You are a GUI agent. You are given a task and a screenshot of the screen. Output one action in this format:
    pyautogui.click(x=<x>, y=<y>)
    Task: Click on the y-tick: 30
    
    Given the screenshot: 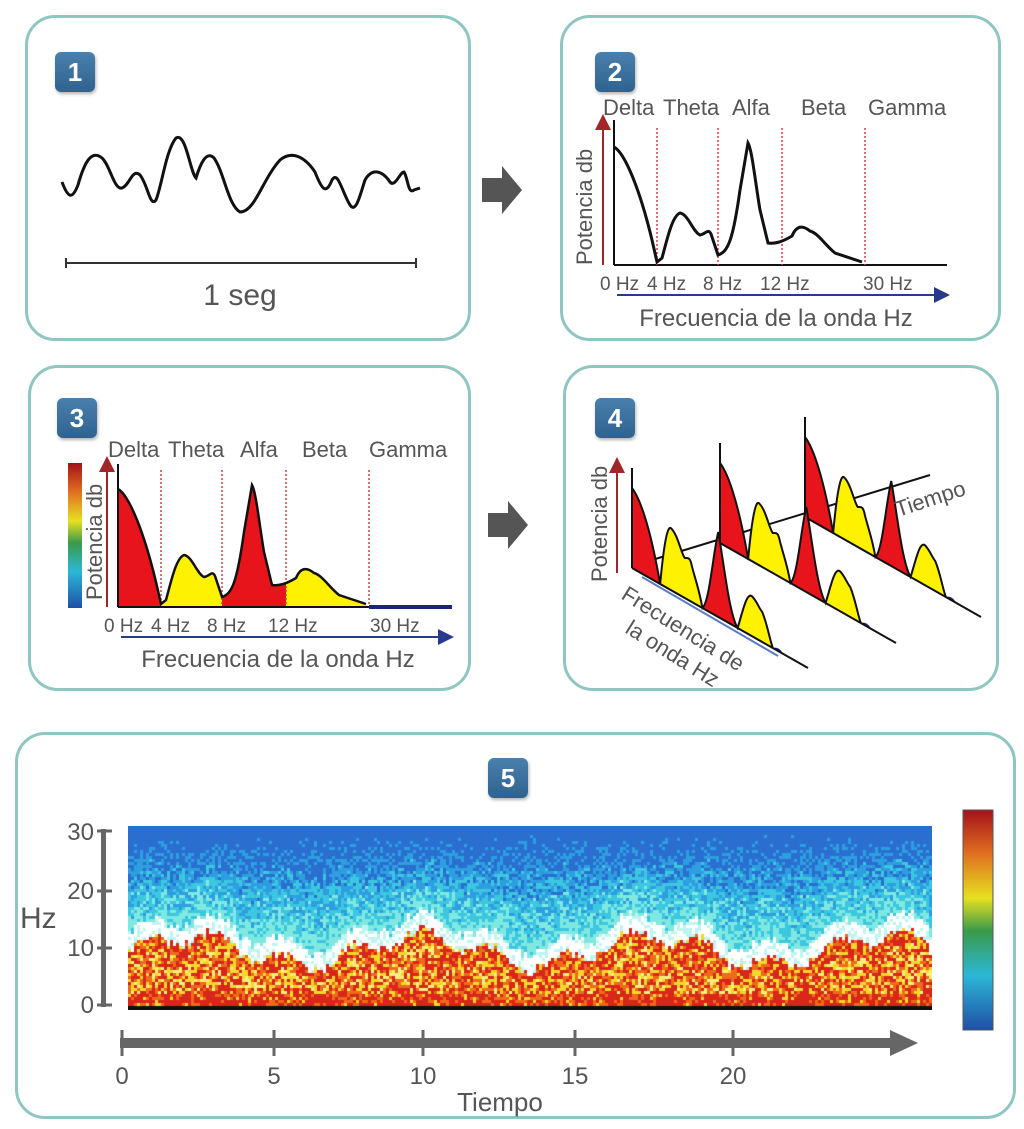 What is the action you would take?
    pyautogui.click(x=80, y=832)
    